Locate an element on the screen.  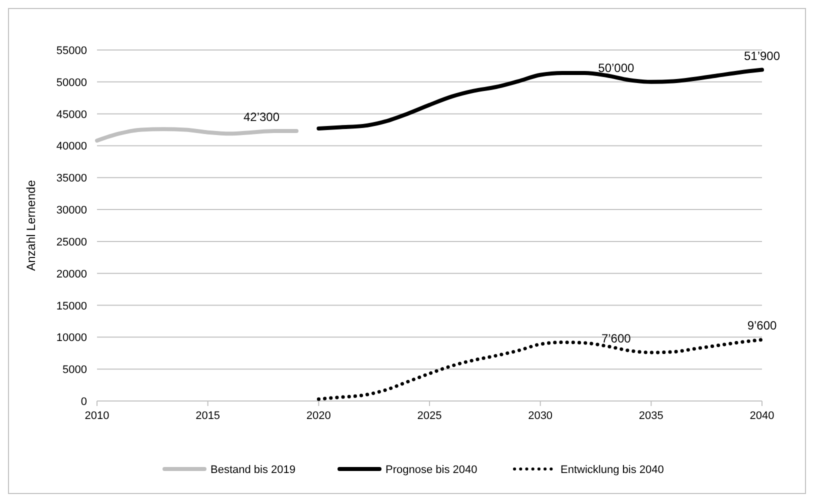
legend-label: Entwicklung bis 2040 is located at coordinates (612, 470).